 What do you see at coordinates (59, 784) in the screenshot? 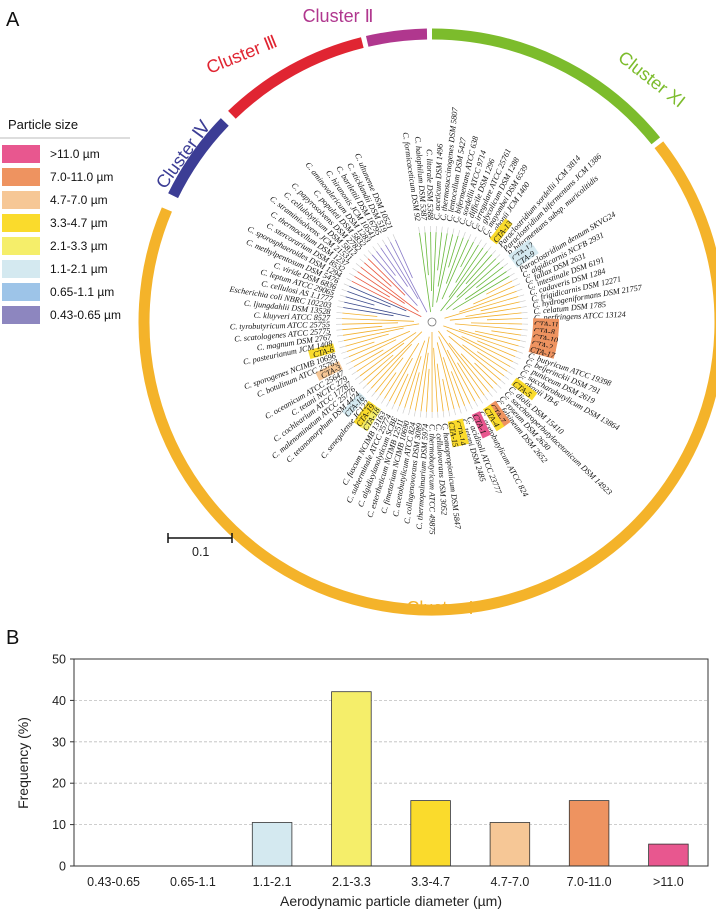
I see `y-tick-label: 20` at bounding box center [59, 784].